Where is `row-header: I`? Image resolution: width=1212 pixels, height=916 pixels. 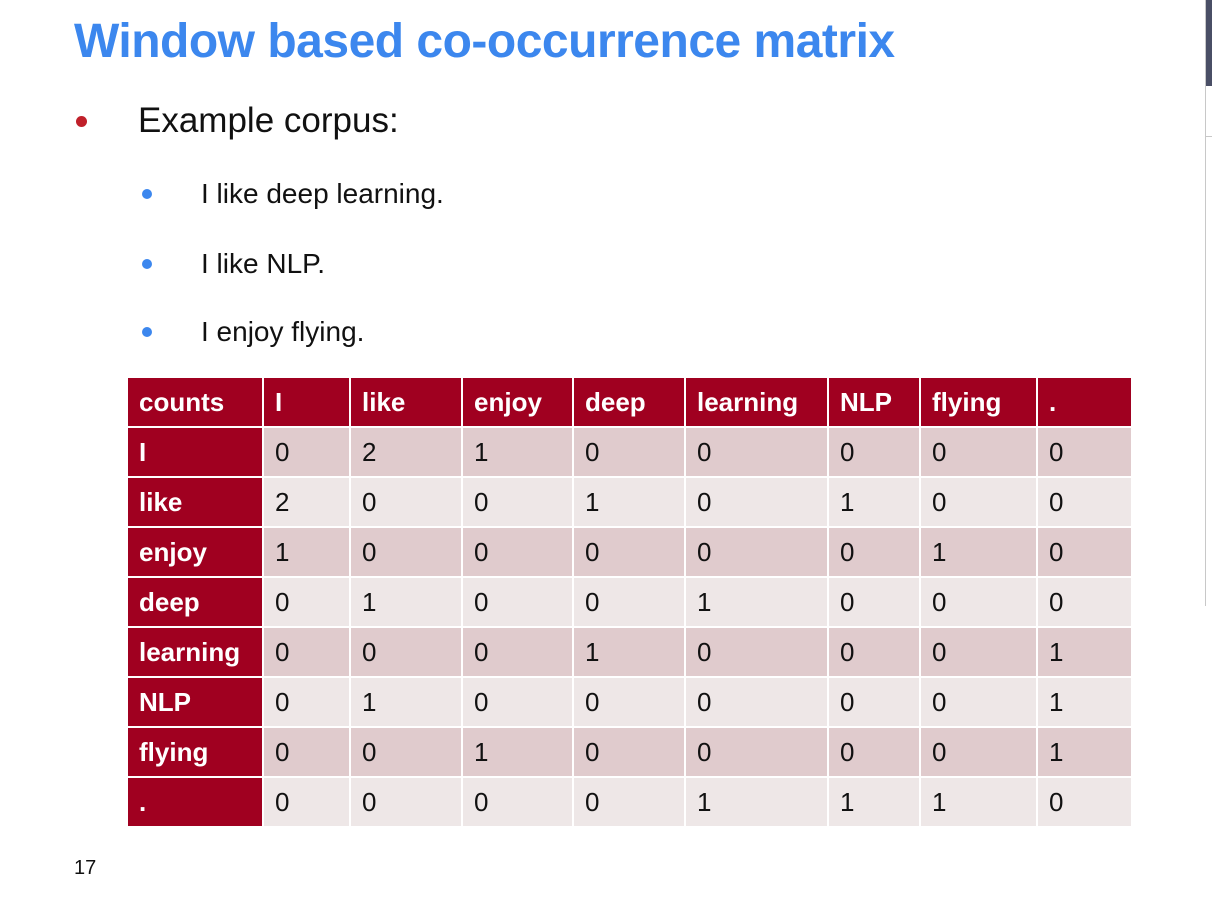 row-header: I is located at coordinates (195, 452).